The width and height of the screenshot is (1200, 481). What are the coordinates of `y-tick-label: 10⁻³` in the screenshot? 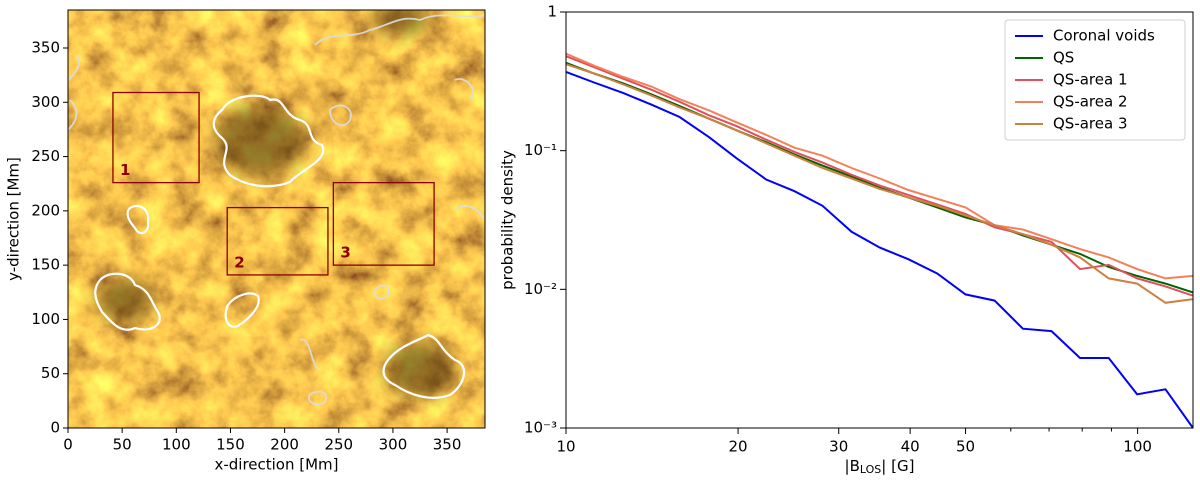 It's located at (540, 428).